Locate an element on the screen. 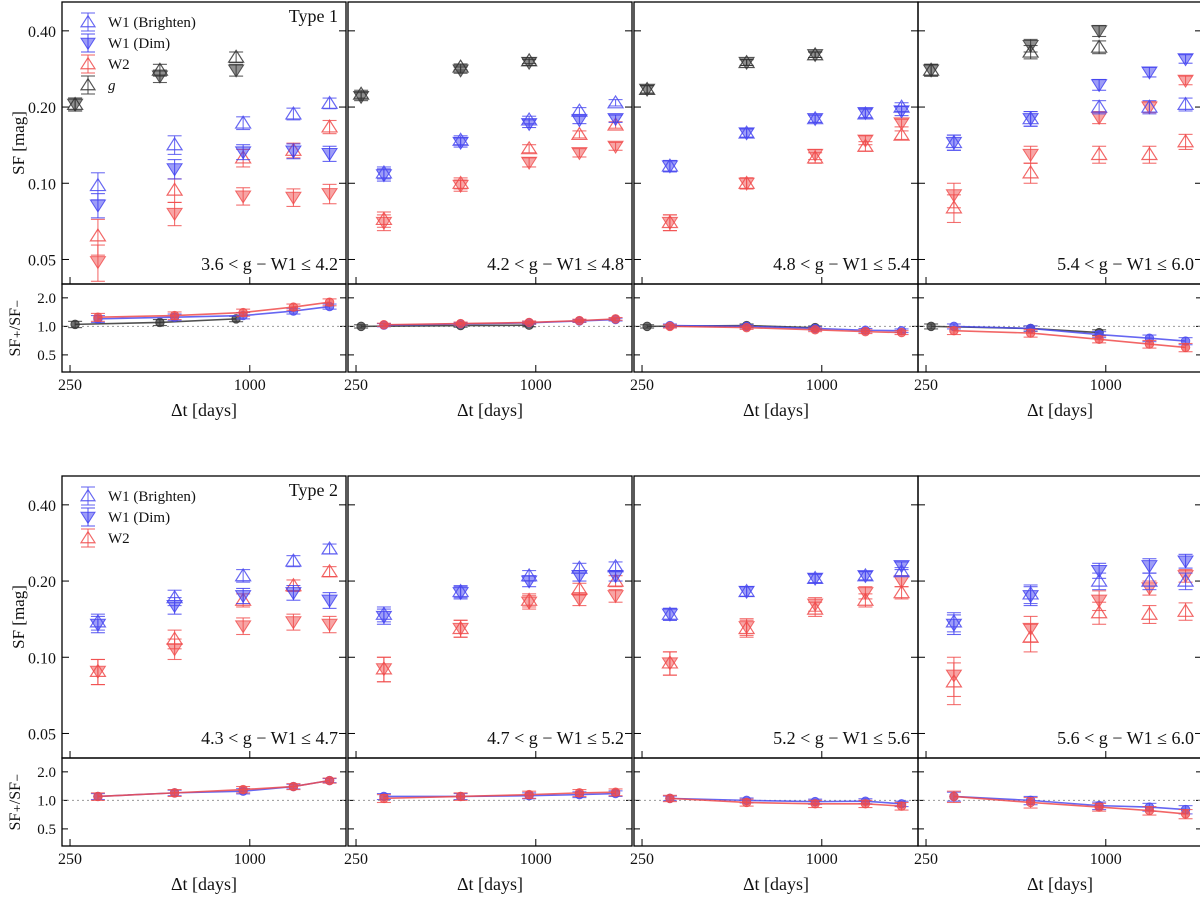 The image size is (1200, 903). color-range-label: 4.3 < g − W1 ≤ 4.7 is located at coordinates (269, 738).